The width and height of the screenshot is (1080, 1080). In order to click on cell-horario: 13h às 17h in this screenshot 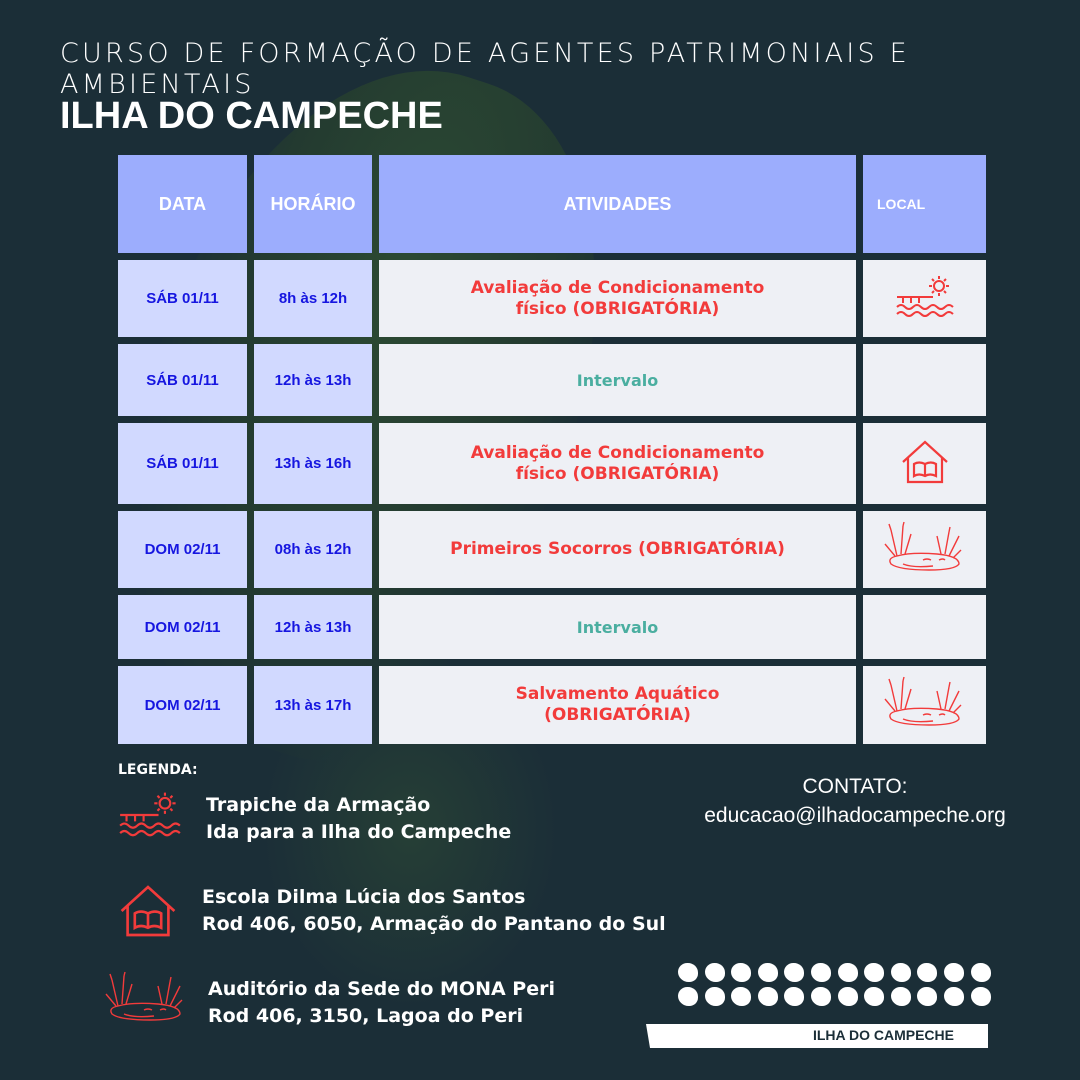, I will do `click(313, 705)`.